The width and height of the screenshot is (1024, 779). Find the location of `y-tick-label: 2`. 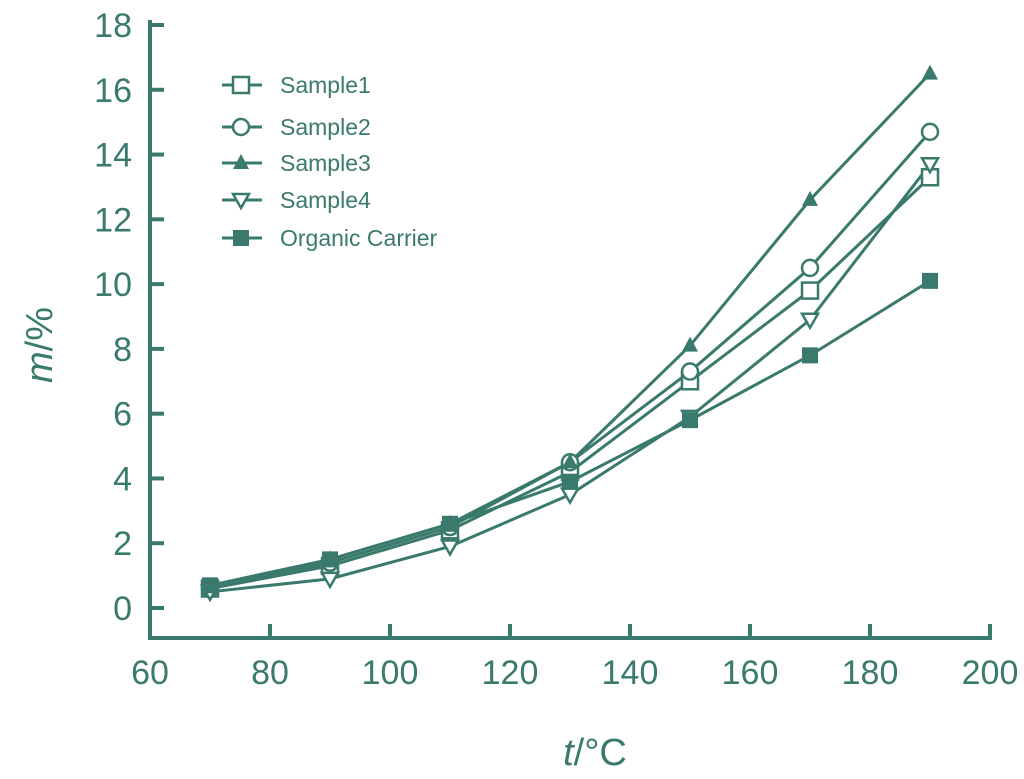

y-tick-label: 2 is located at coordinates (122, 544).